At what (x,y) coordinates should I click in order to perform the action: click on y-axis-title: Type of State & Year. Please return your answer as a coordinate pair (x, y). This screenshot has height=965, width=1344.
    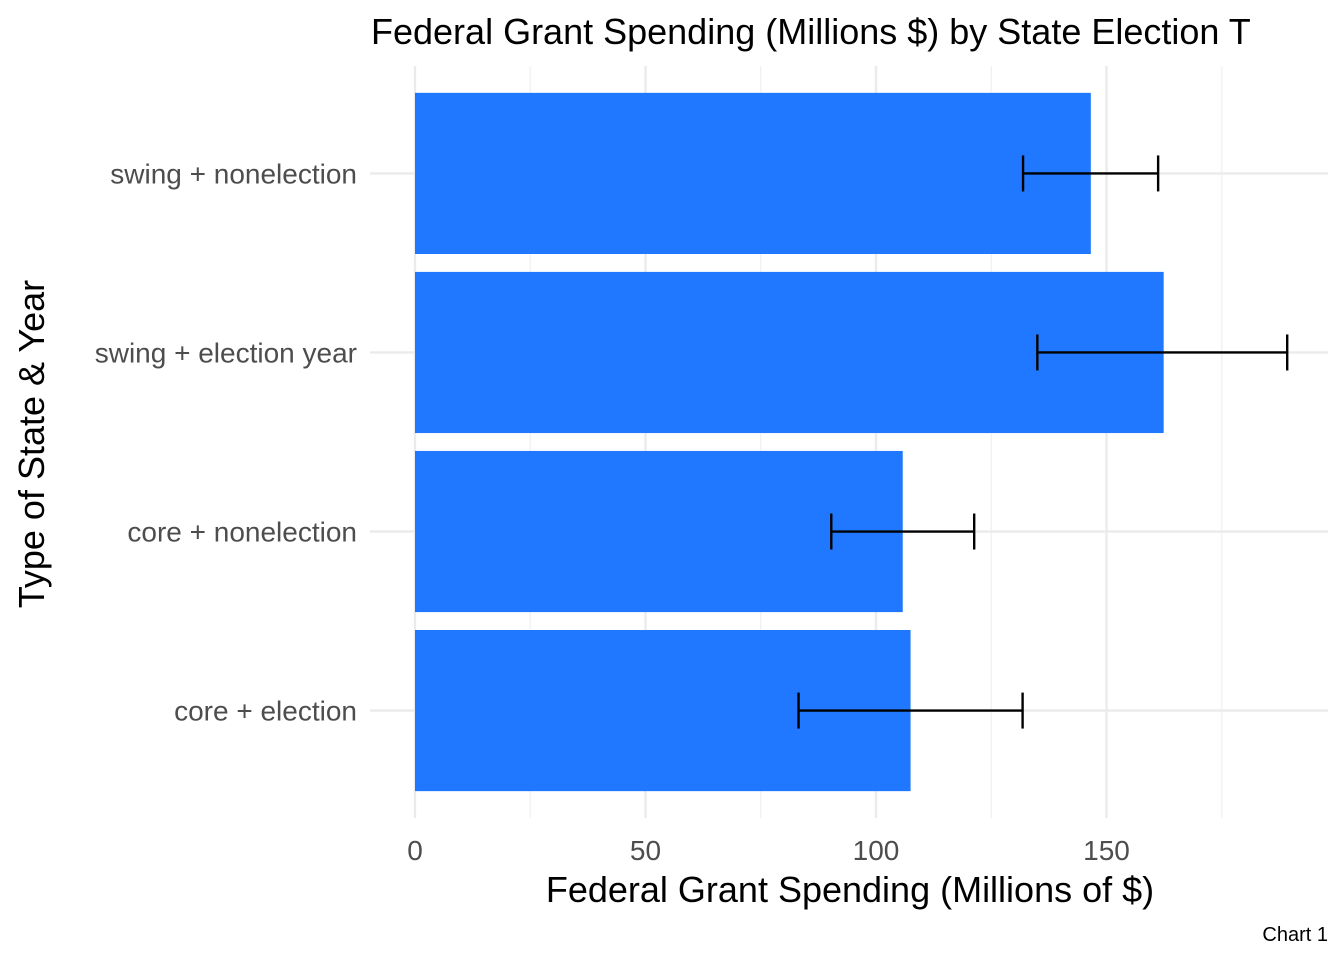
    Looking at the image, I should click on (31, 444).